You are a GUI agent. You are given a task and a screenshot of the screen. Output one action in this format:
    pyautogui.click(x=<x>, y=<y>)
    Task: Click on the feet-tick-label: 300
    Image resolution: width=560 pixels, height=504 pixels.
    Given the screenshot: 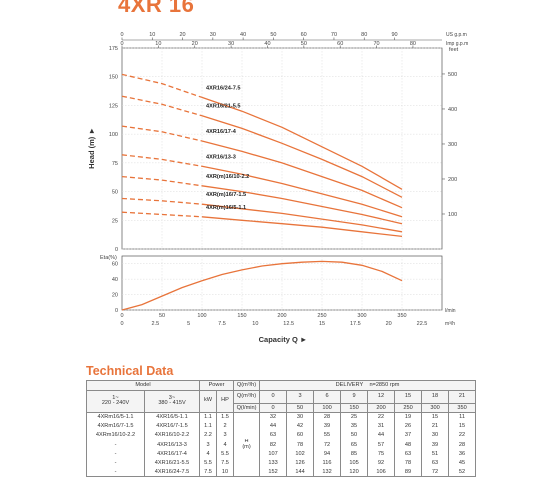 What is the action you would take?
    pyautogui.click(x=452, y=145)
    